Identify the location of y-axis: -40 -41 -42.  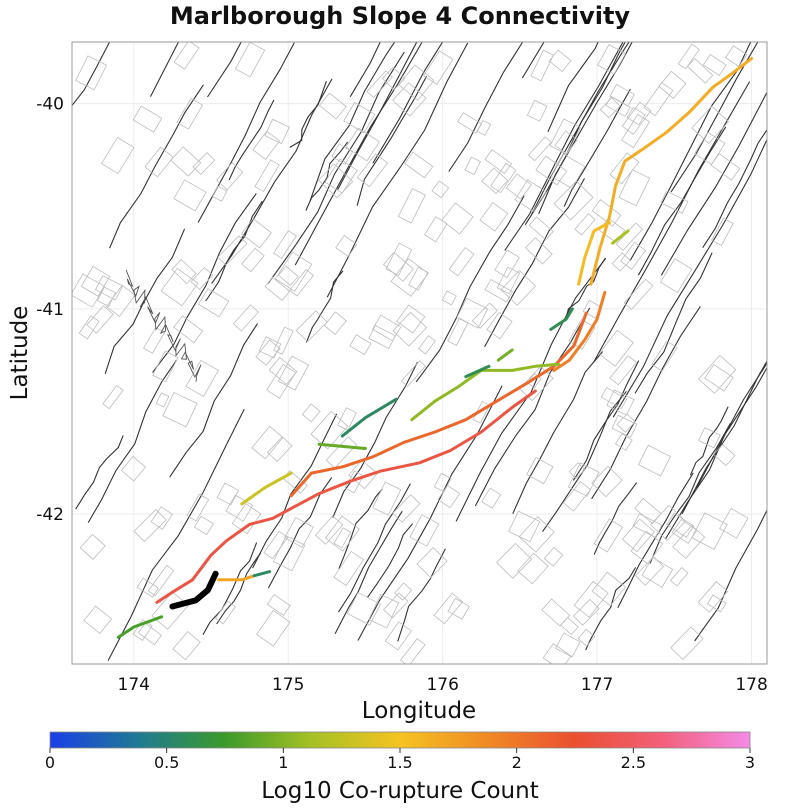
(50, 310).